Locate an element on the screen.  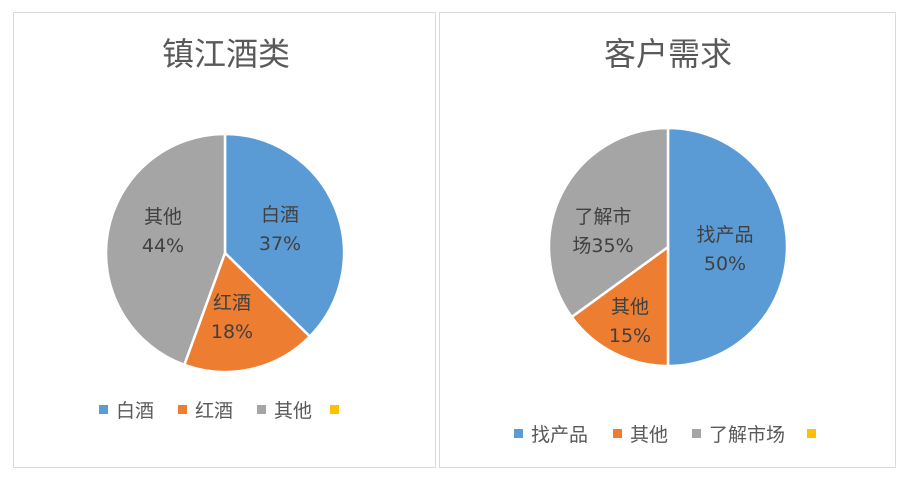
slice-value-label: 37% is located at coordinates (280, 244).